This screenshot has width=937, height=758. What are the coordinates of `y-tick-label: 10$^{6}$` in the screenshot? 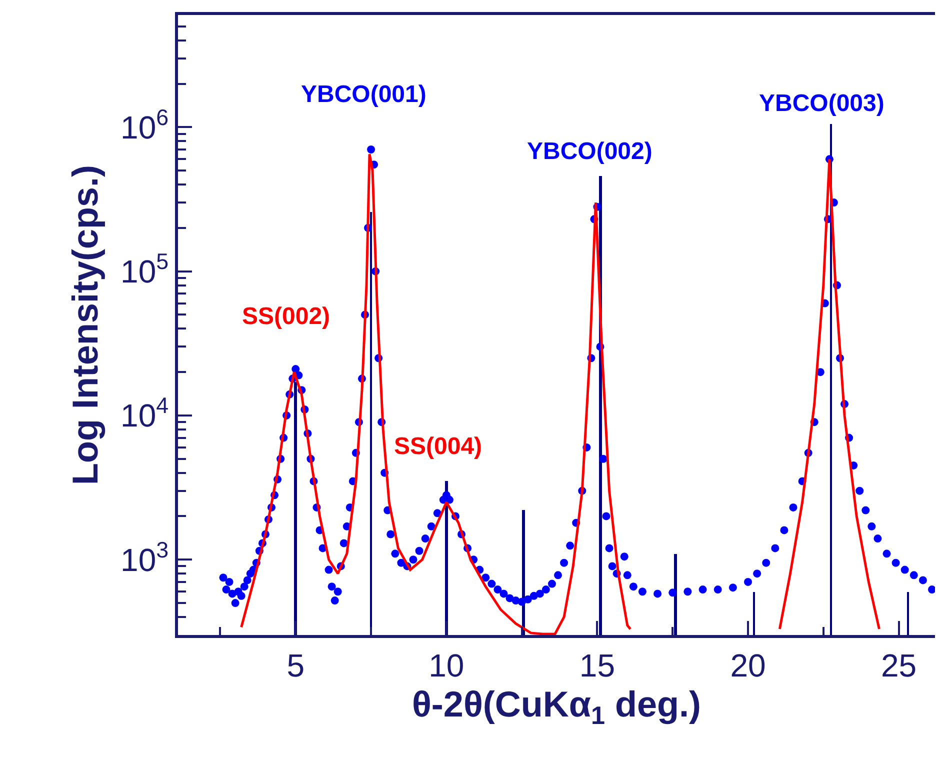 It's located at (144, 125).